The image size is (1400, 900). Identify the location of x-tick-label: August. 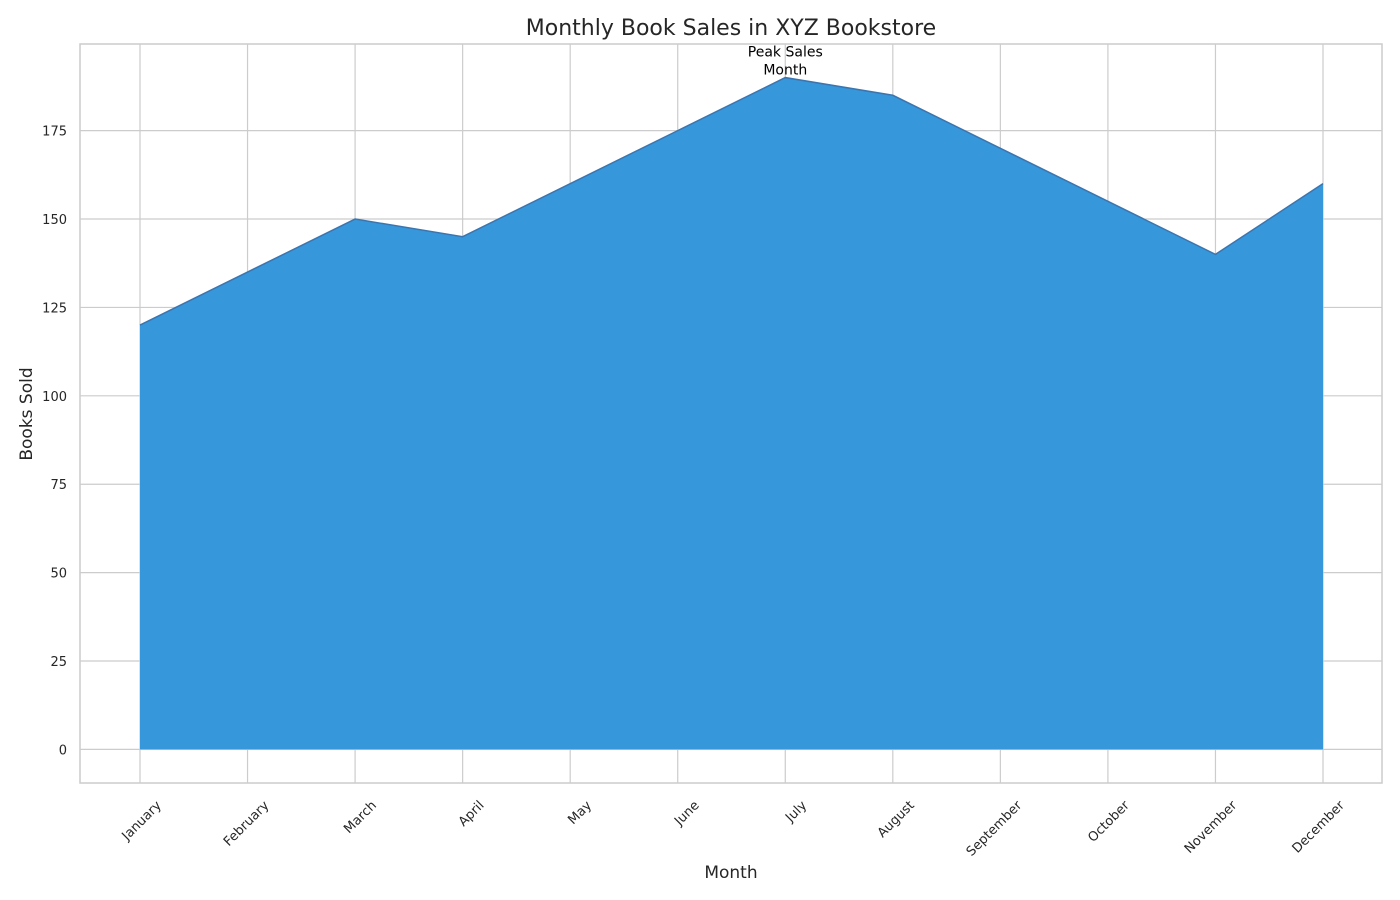
(896, 819).